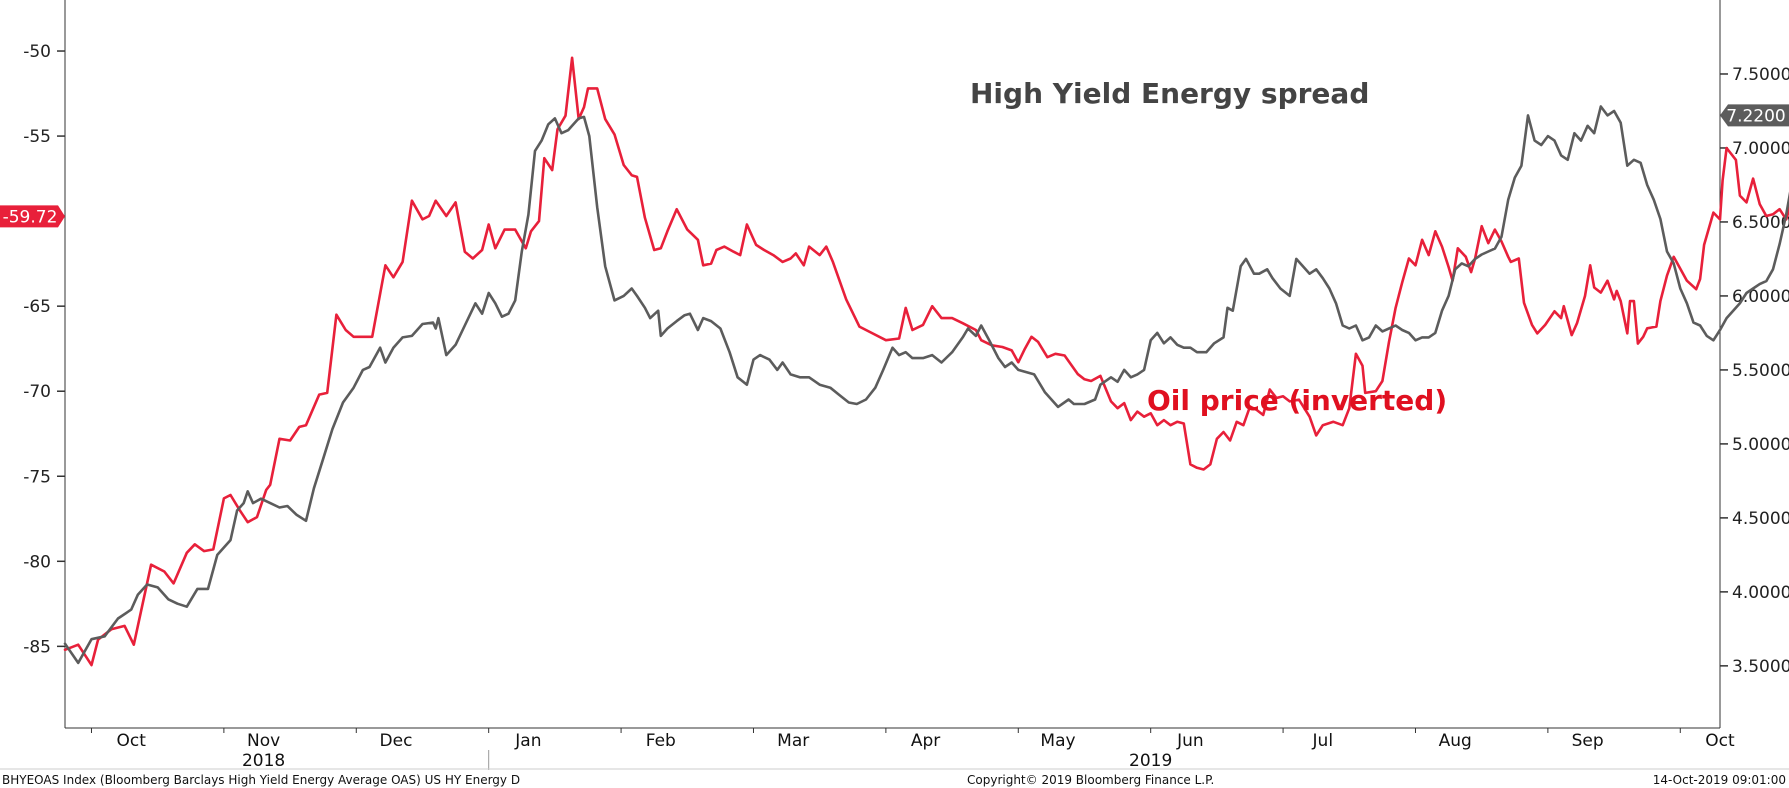 This screenshot has width=1789, height=788. What do you see at coordinates (37, 52) in the screenshot?
I see `left-tick-label: -50` at bounding box center [37, 52].